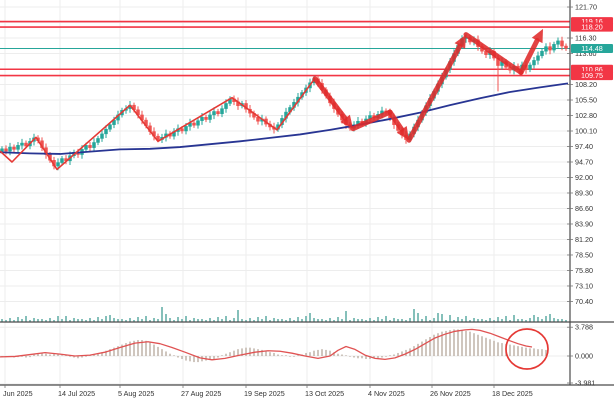 Image resolution: width=614 pixels, height=400 pixels. Describe the element at coordinates (527, 349) in the screenshot. I see `macd-highlight-circle` at that location.